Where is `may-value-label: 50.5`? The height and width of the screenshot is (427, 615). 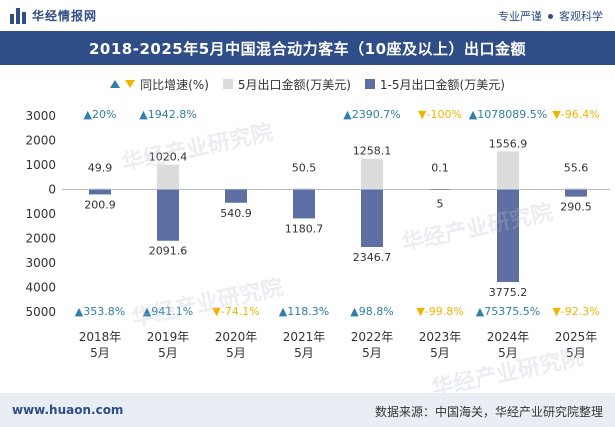
may-value-label: 50.5 is located at coordinates (304, 168).